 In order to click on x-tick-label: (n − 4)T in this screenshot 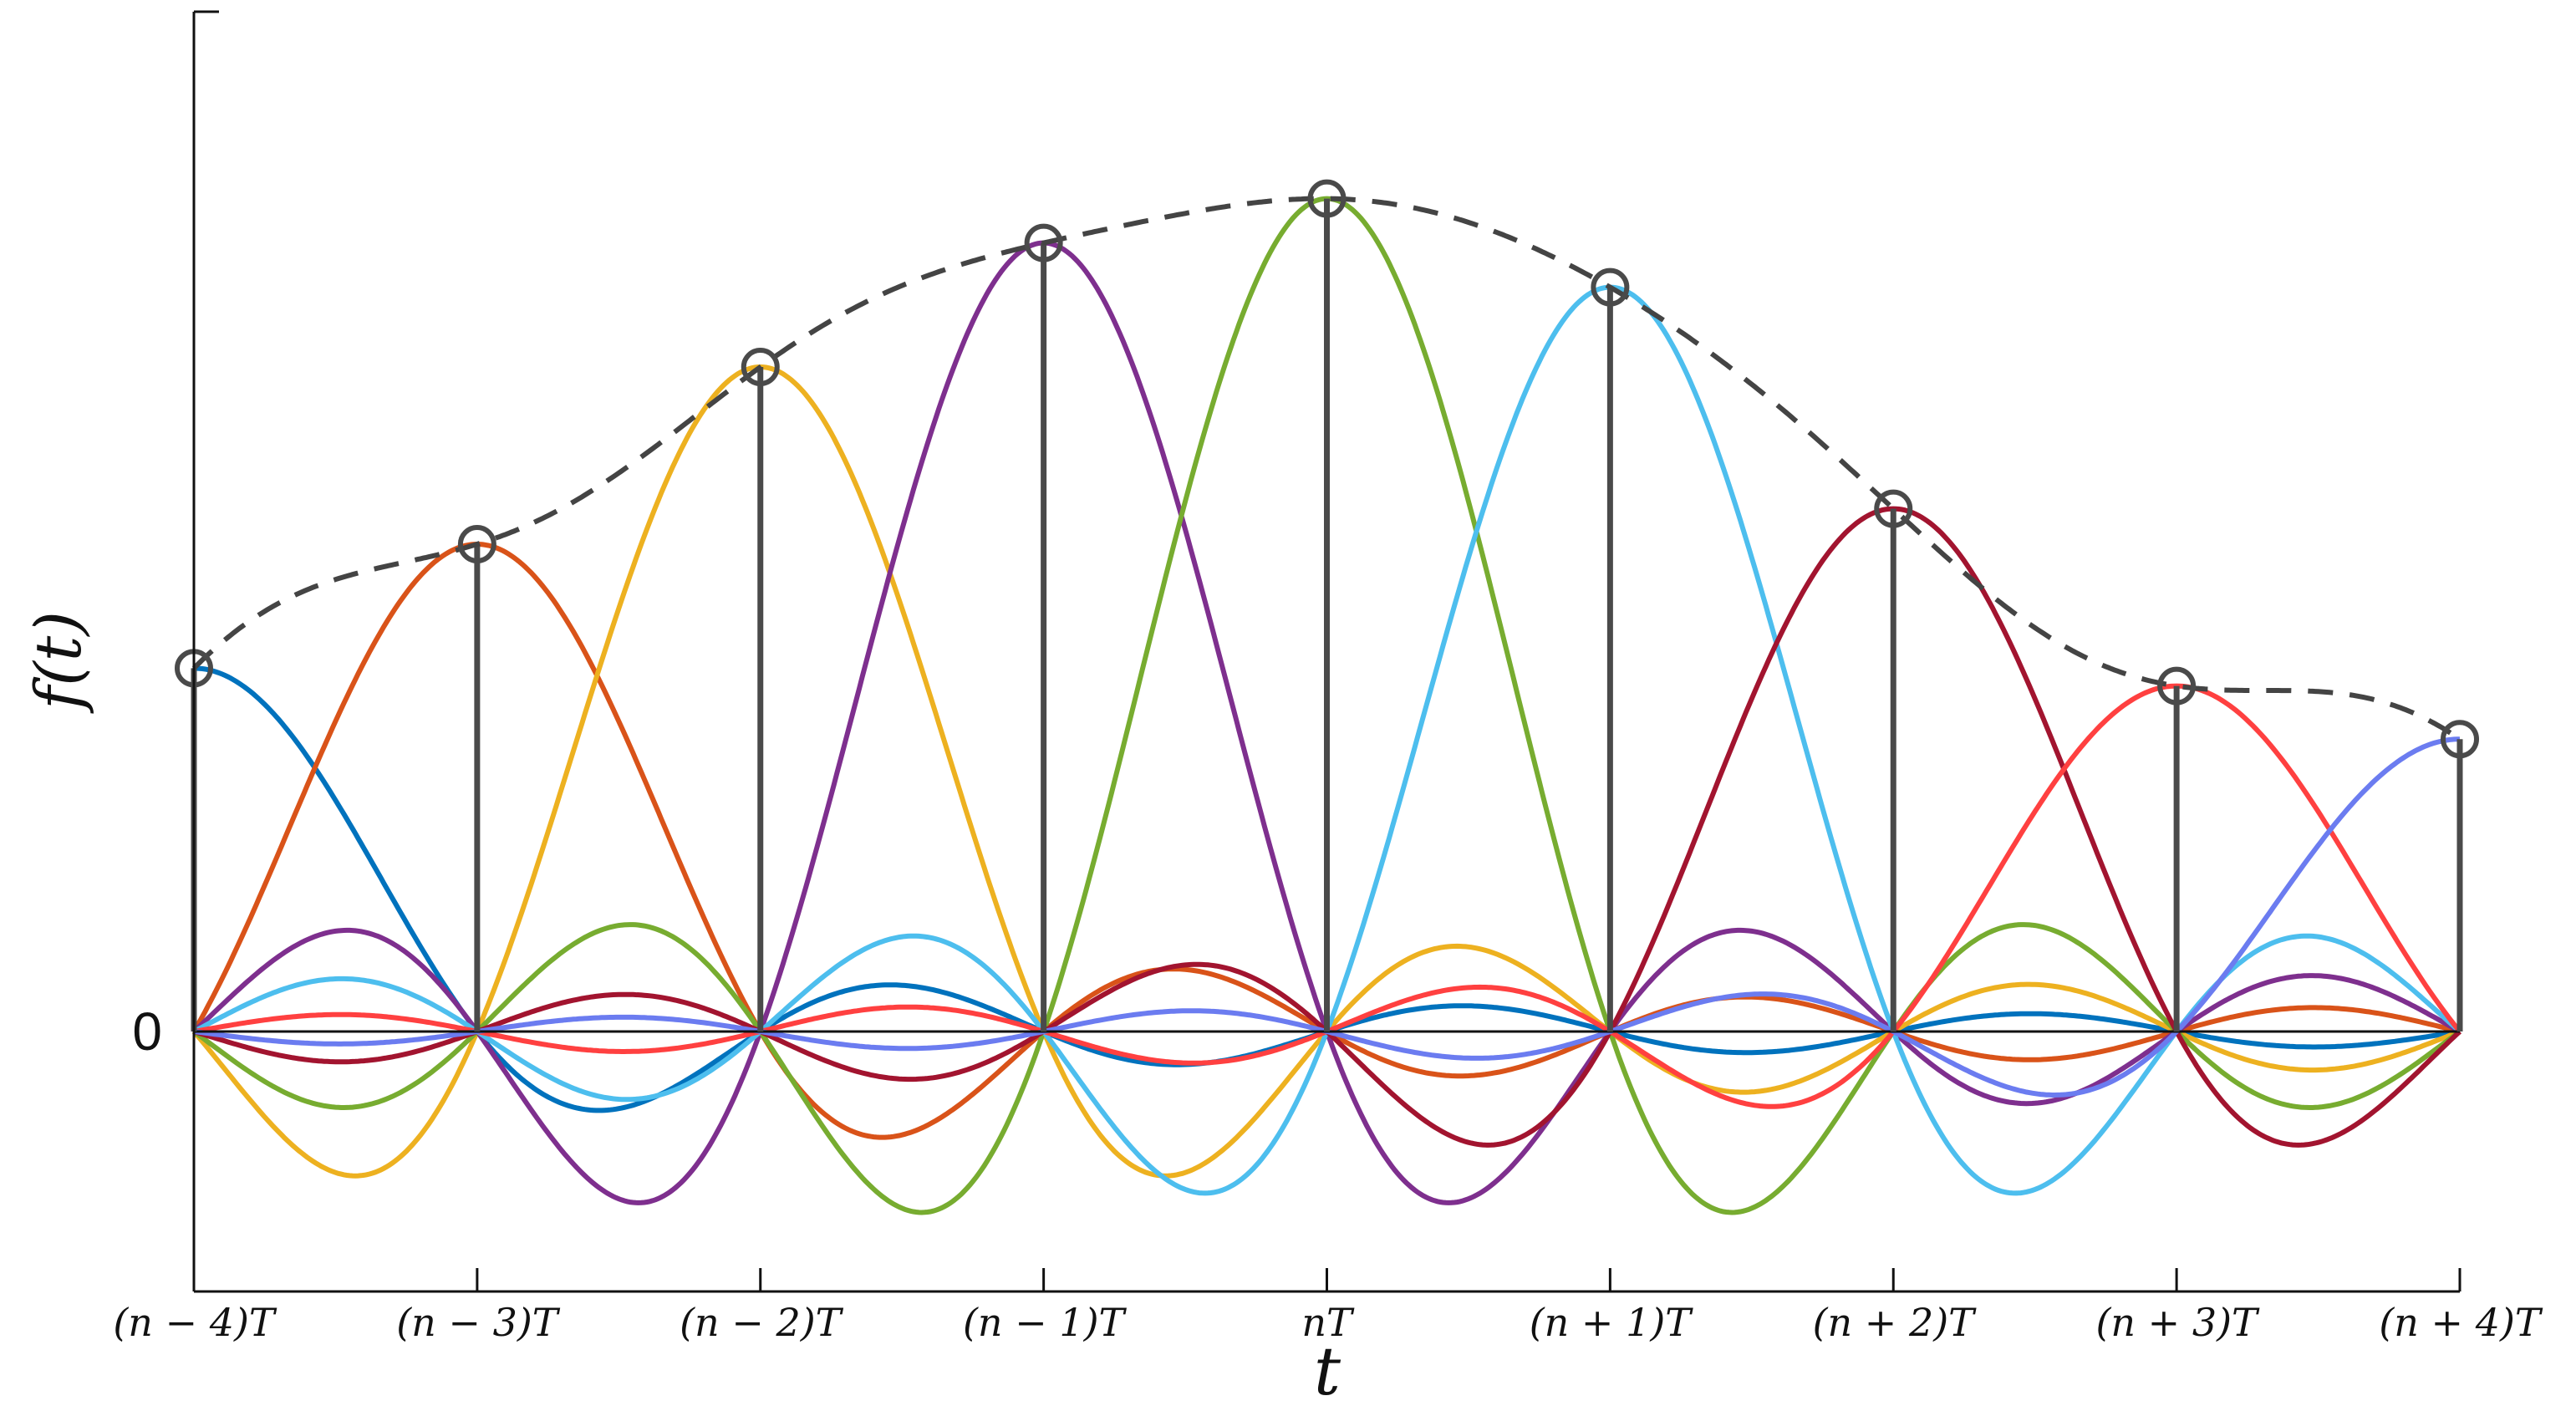, I will do `click(195, 1322)`.